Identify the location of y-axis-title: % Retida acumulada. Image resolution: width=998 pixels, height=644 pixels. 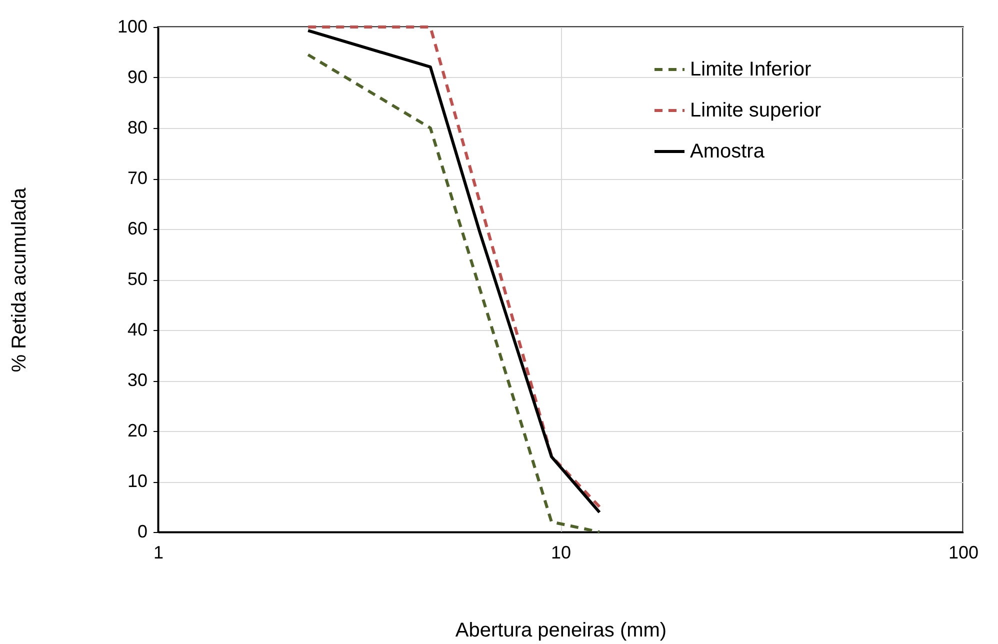
(19, 279).